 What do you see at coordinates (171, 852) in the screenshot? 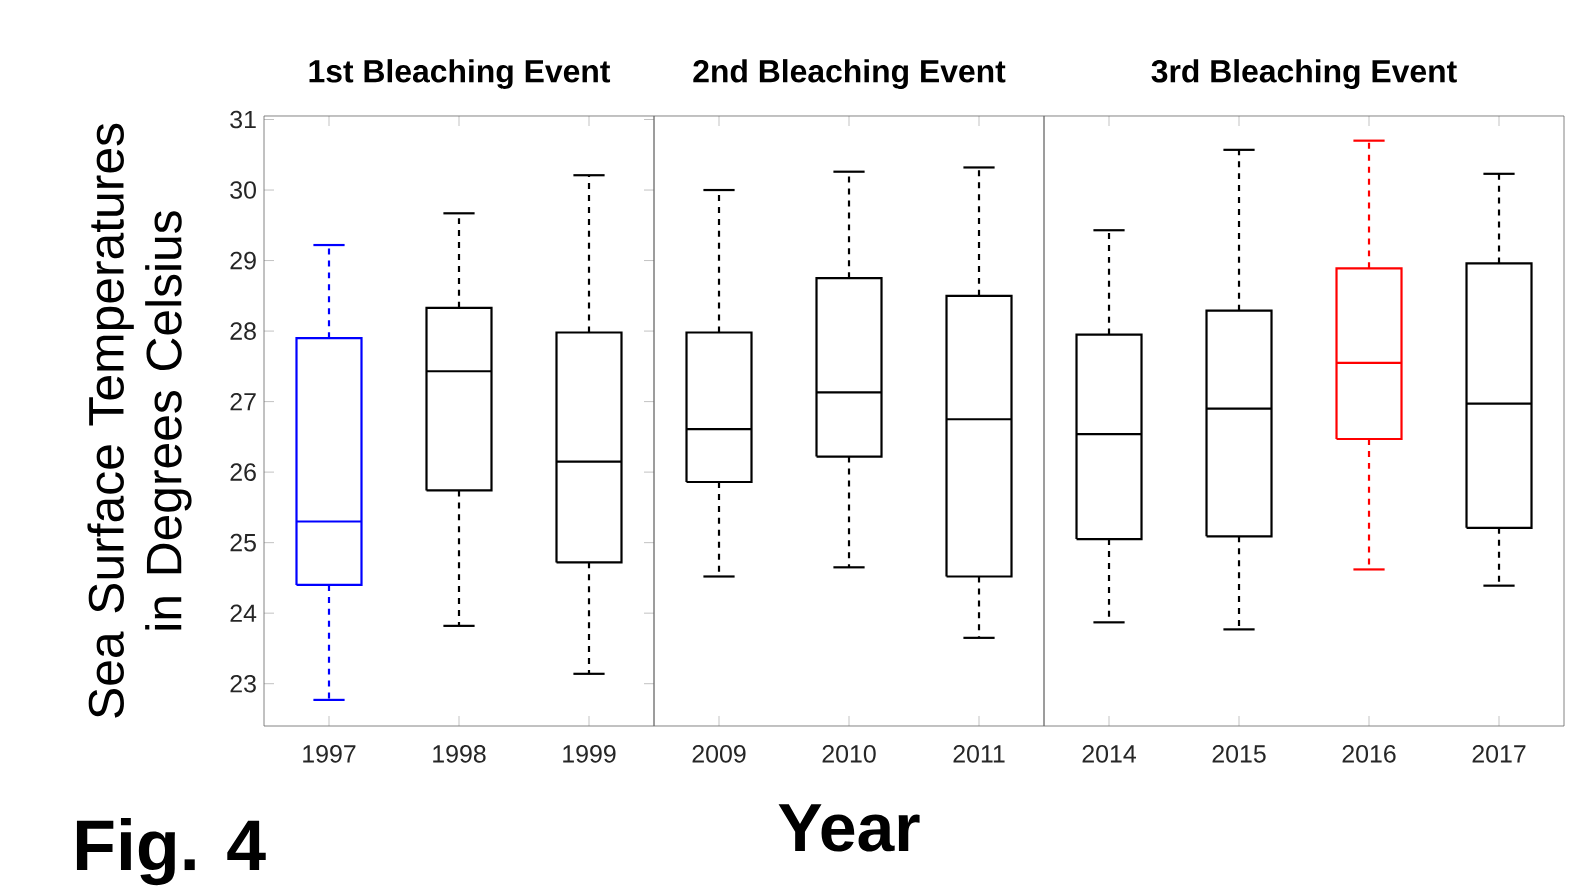
I see `caption: Fig. 4` at bounding box center [171, 852].